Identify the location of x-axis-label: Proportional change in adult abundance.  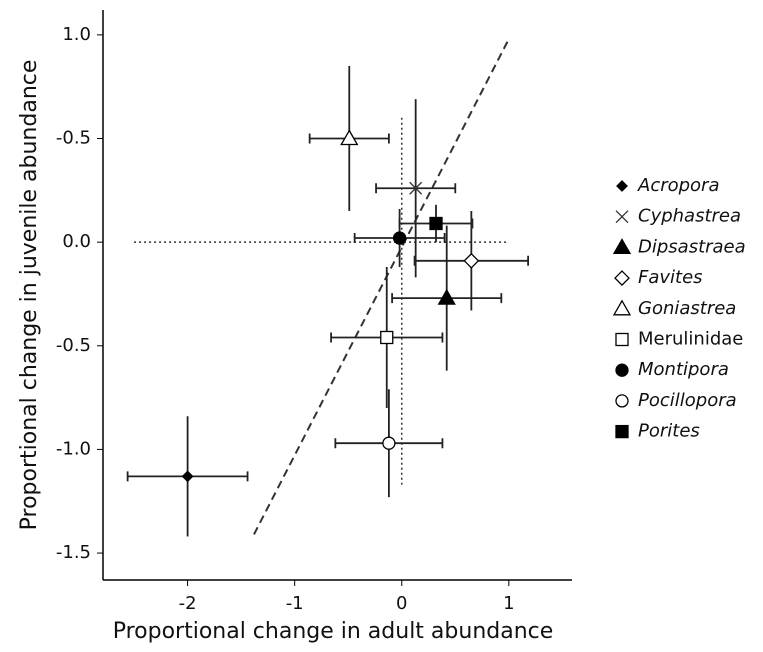
(333, 631).